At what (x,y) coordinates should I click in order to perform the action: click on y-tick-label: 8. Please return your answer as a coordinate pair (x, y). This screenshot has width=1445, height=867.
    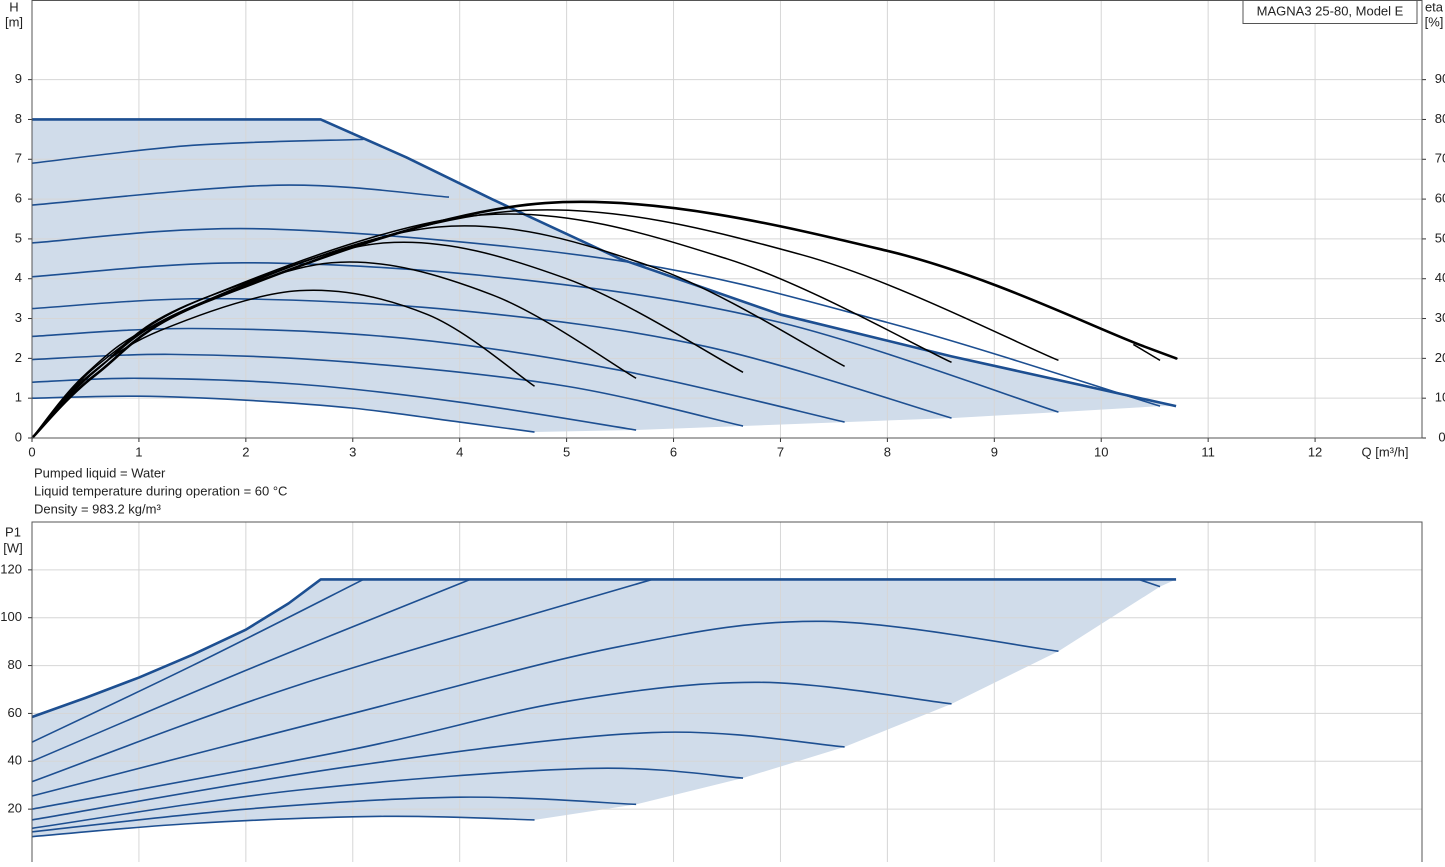
    Looking at the image, I should click on (18, 118).